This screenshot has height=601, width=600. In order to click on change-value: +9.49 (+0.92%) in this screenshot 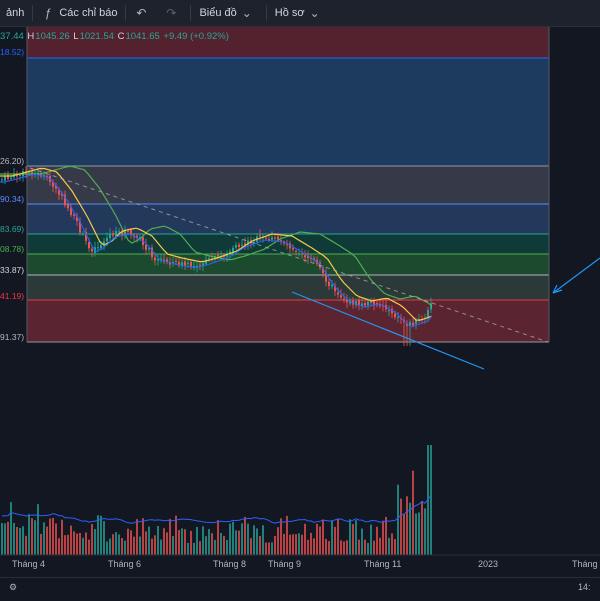, I will do `click(196, 36)`.